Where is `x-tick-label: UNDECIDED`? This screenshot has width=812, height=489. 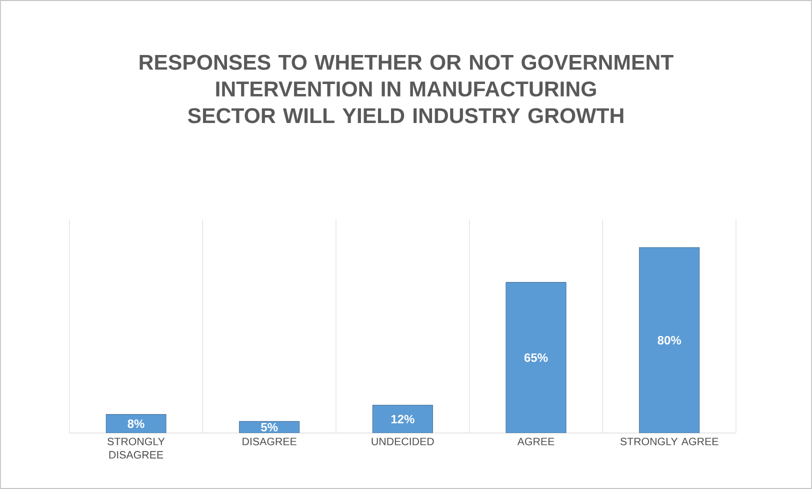
x-tick-label: UNDECIDED is located at coordinates (403, 442).